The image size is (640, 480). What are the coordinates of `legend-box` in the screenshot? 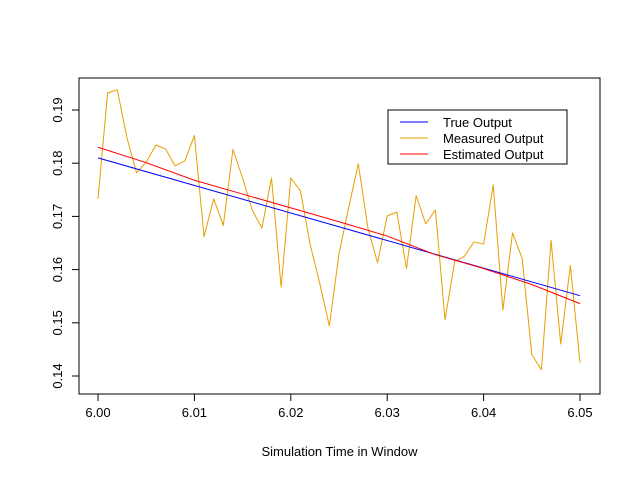 It's located at (477, 137).